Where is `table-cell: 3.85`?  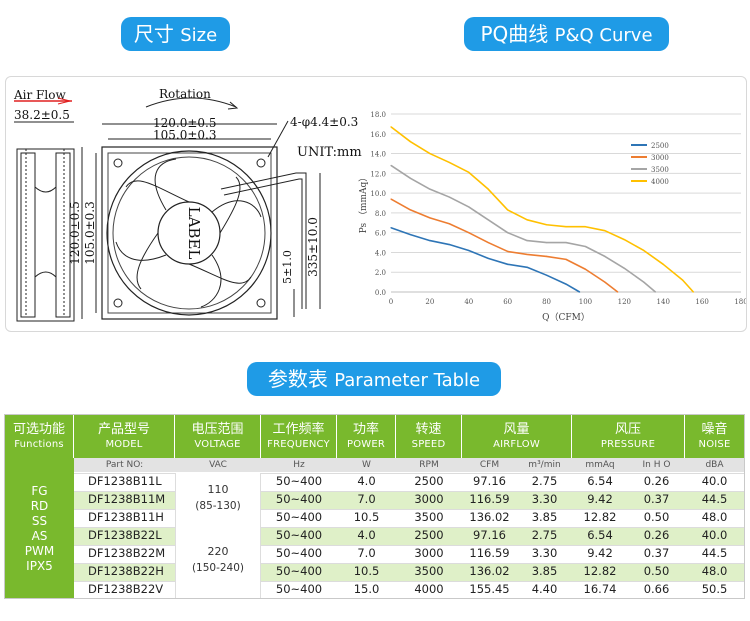 table-cell: 3.85 is located at coordinates (544, 571).